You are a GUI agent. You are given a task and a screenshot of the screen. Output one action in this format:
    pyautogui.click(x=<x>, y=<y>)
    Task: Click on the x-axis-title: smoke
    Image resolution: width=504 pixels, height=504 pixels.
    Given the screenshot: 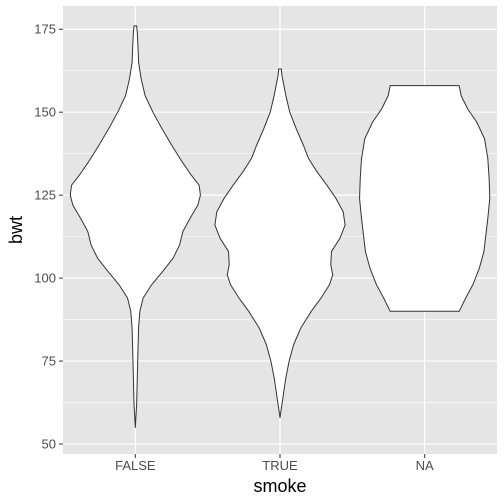 What is the action you would take?
    pyautogui.click(x=279, y=486)
    